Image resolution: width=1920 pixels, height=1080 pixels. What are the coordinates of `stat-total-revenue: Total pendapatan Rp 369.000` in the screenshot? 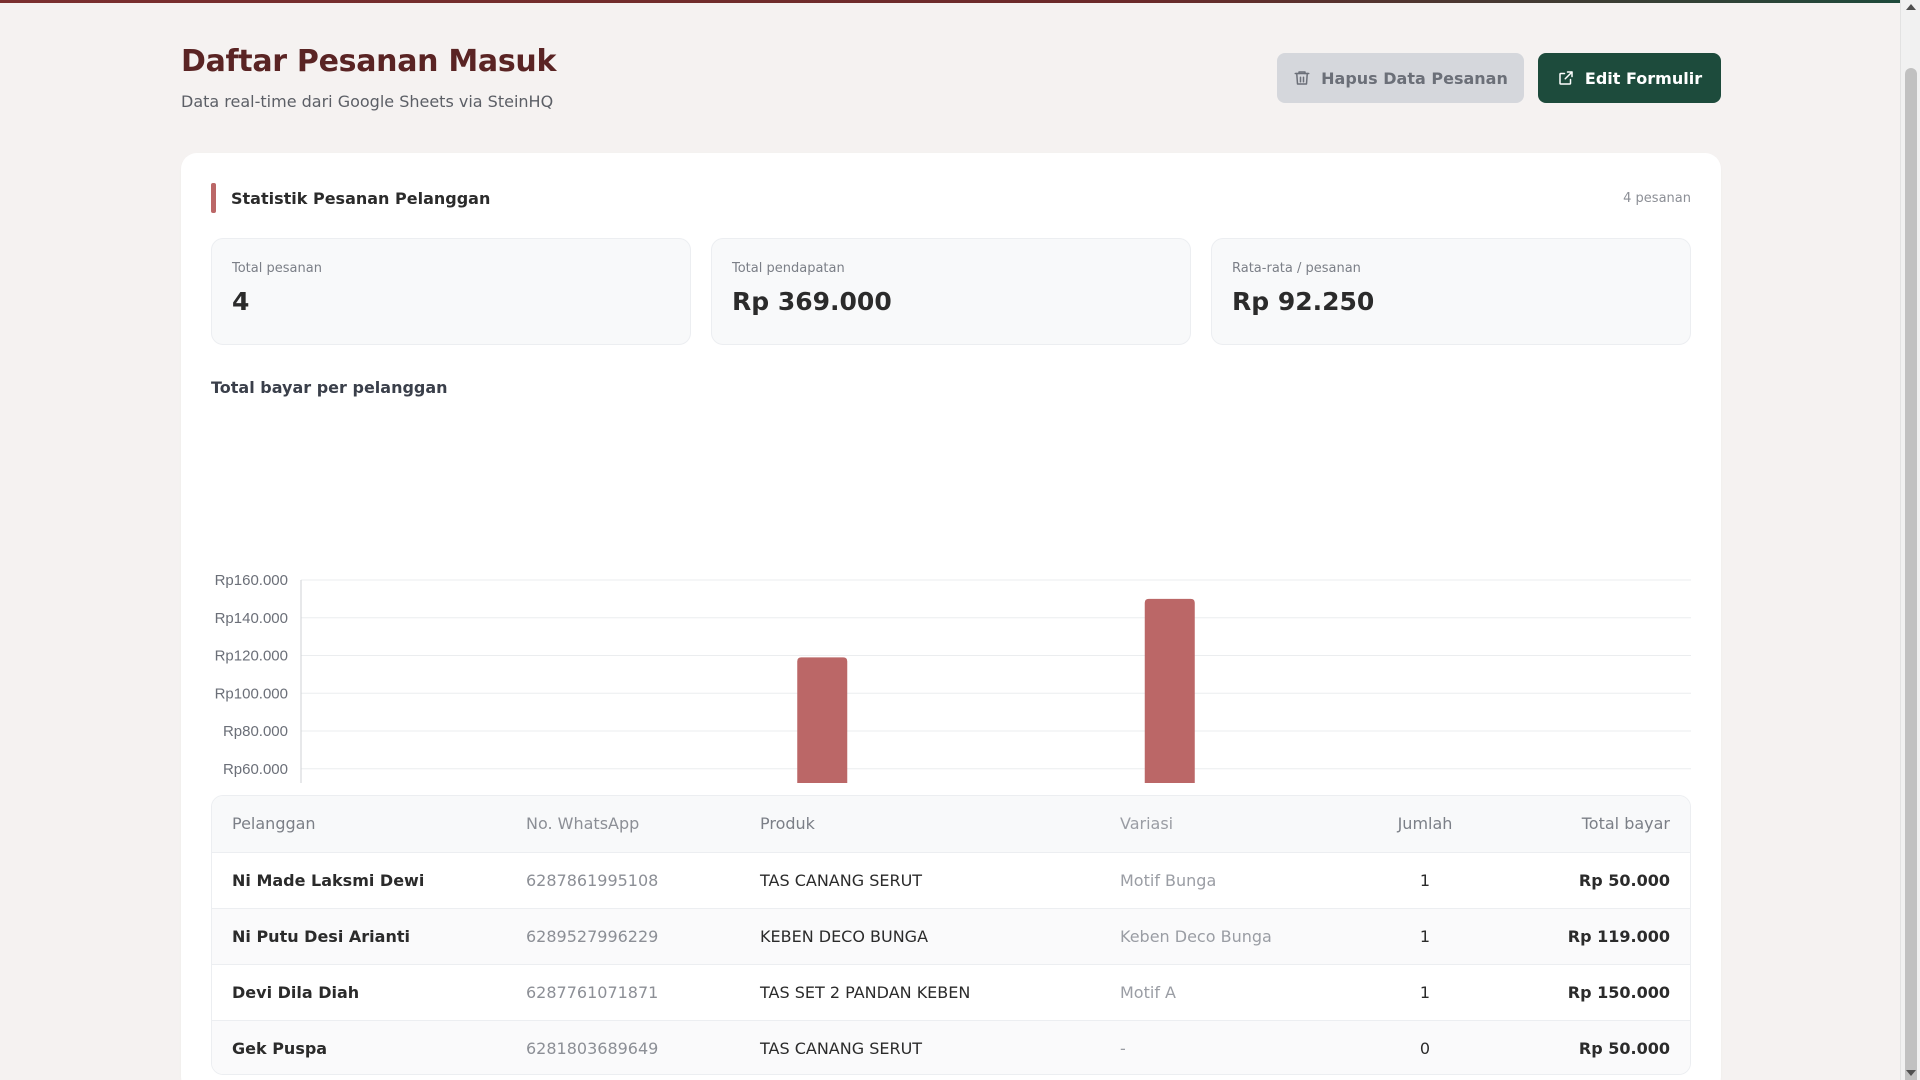 It's located at (951, 291).